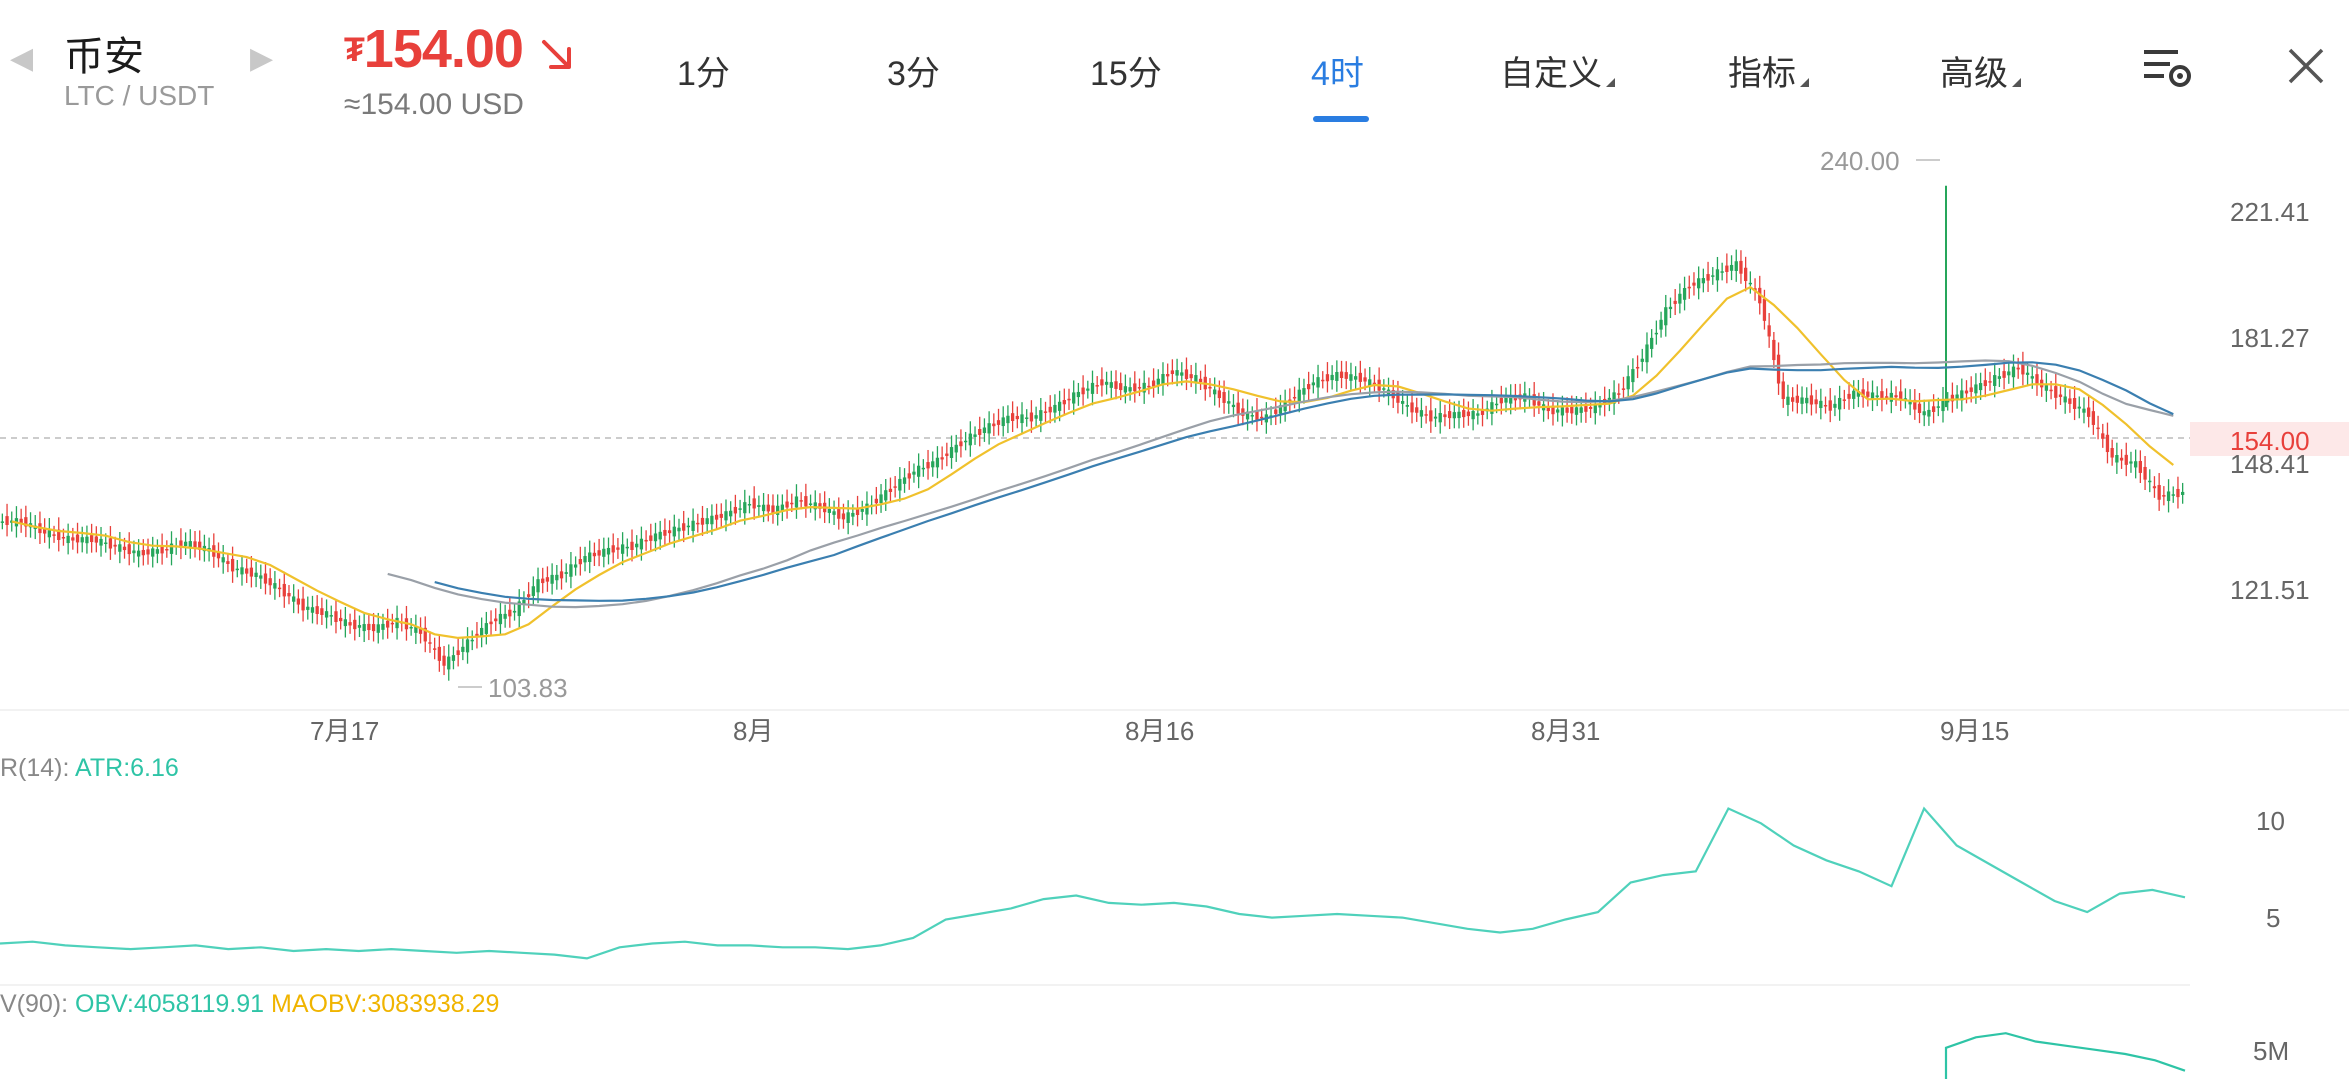 Image resolution: width=2349 pixels, height=1079 pixels. What do you see at coordinates (2270, 441) in the screenshot?
I see `current-price-tag: 154.00` at bounding box center [2270, 441].